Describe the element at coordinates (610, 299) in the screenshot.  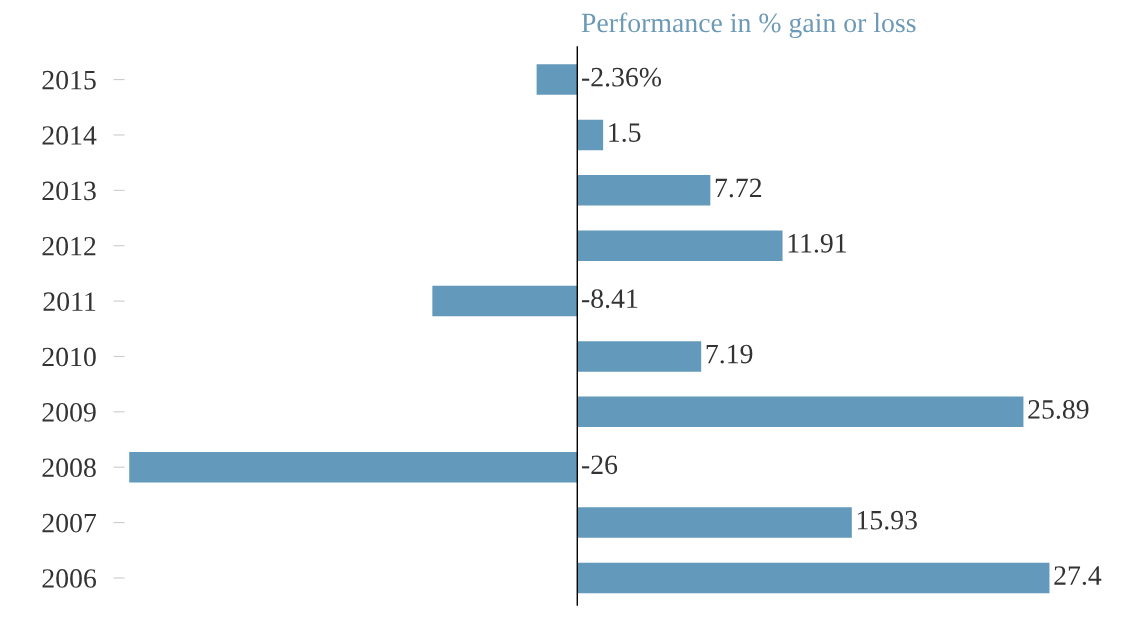
I see `data-label: -8.41` at that location.